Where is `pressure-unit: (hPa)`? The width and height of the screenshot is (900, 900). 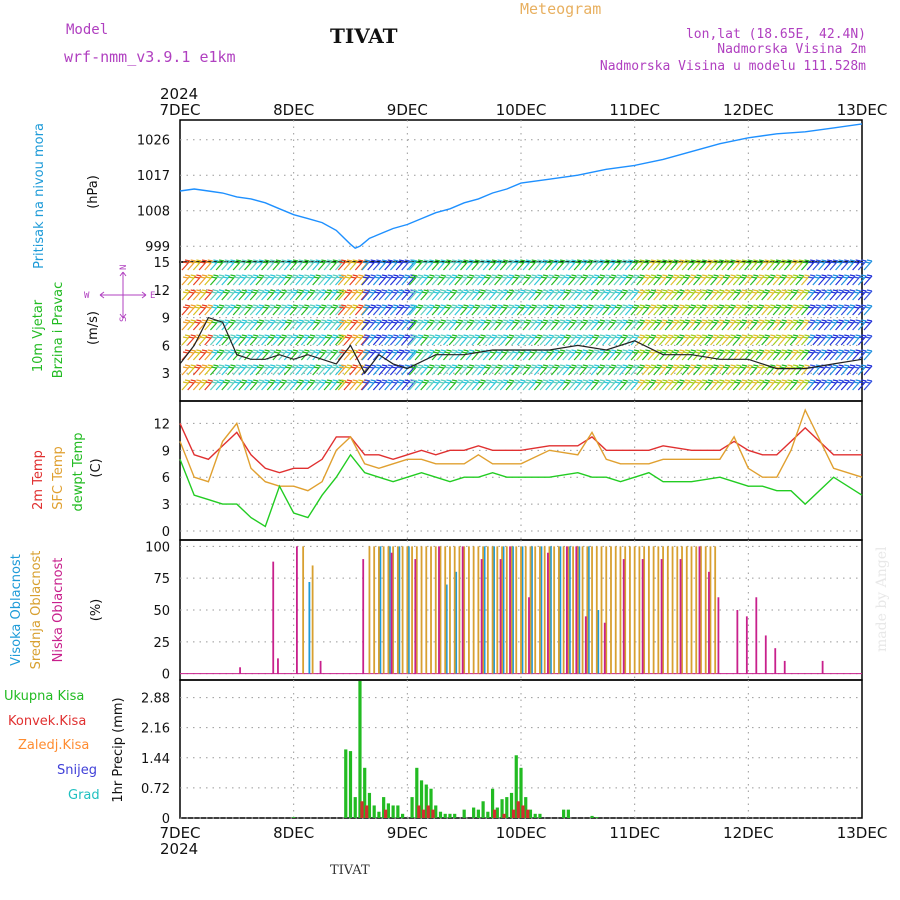
pressure-unit: (hPa) is located at coordinates (93, 192).